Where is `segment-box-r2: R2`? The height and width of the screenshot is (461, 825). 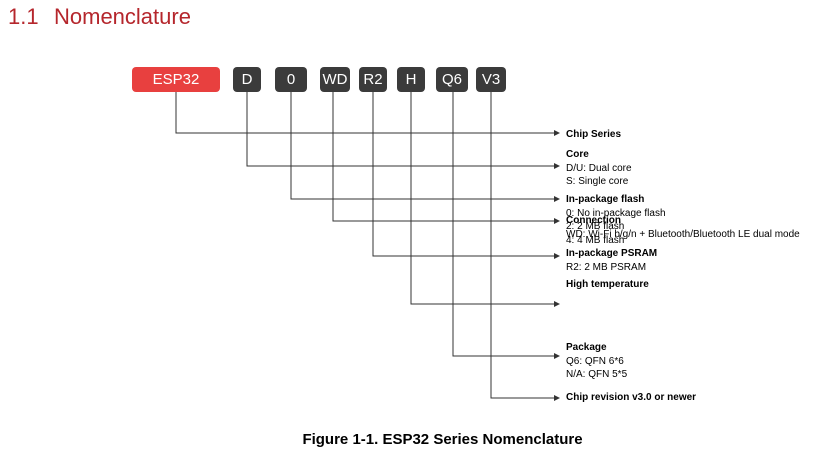 segment-box-r2: R2 is located at coordinates (373, 79).